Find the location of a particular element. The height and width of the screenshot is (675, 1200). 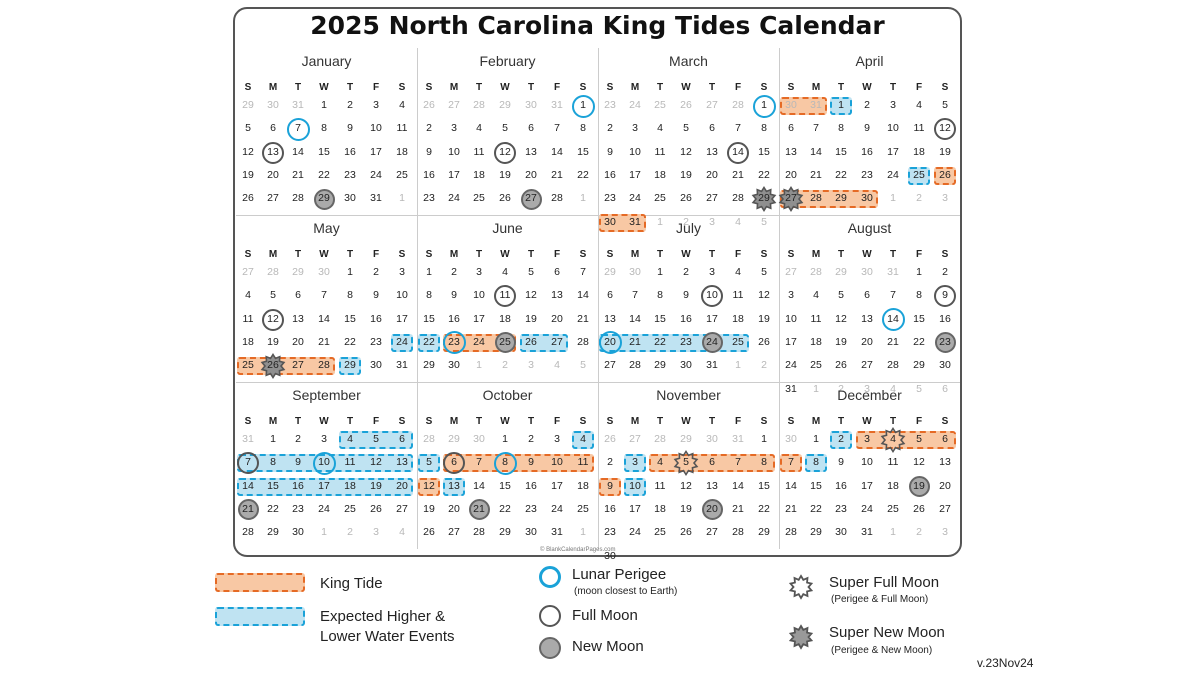

perigee-mark is located at coordinates (324, 463).